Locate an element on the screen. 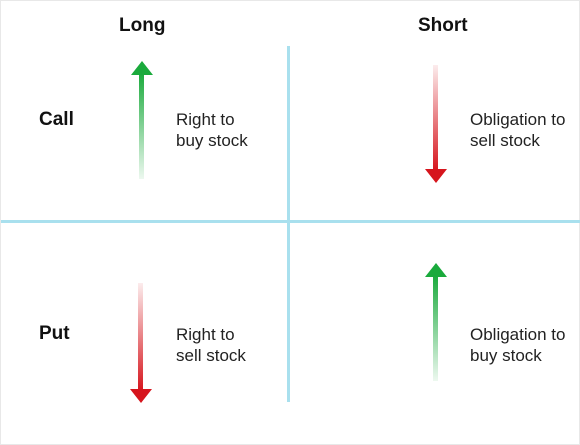  short-put-text-line-1: Obligation to is located at coordinates (518, 334).